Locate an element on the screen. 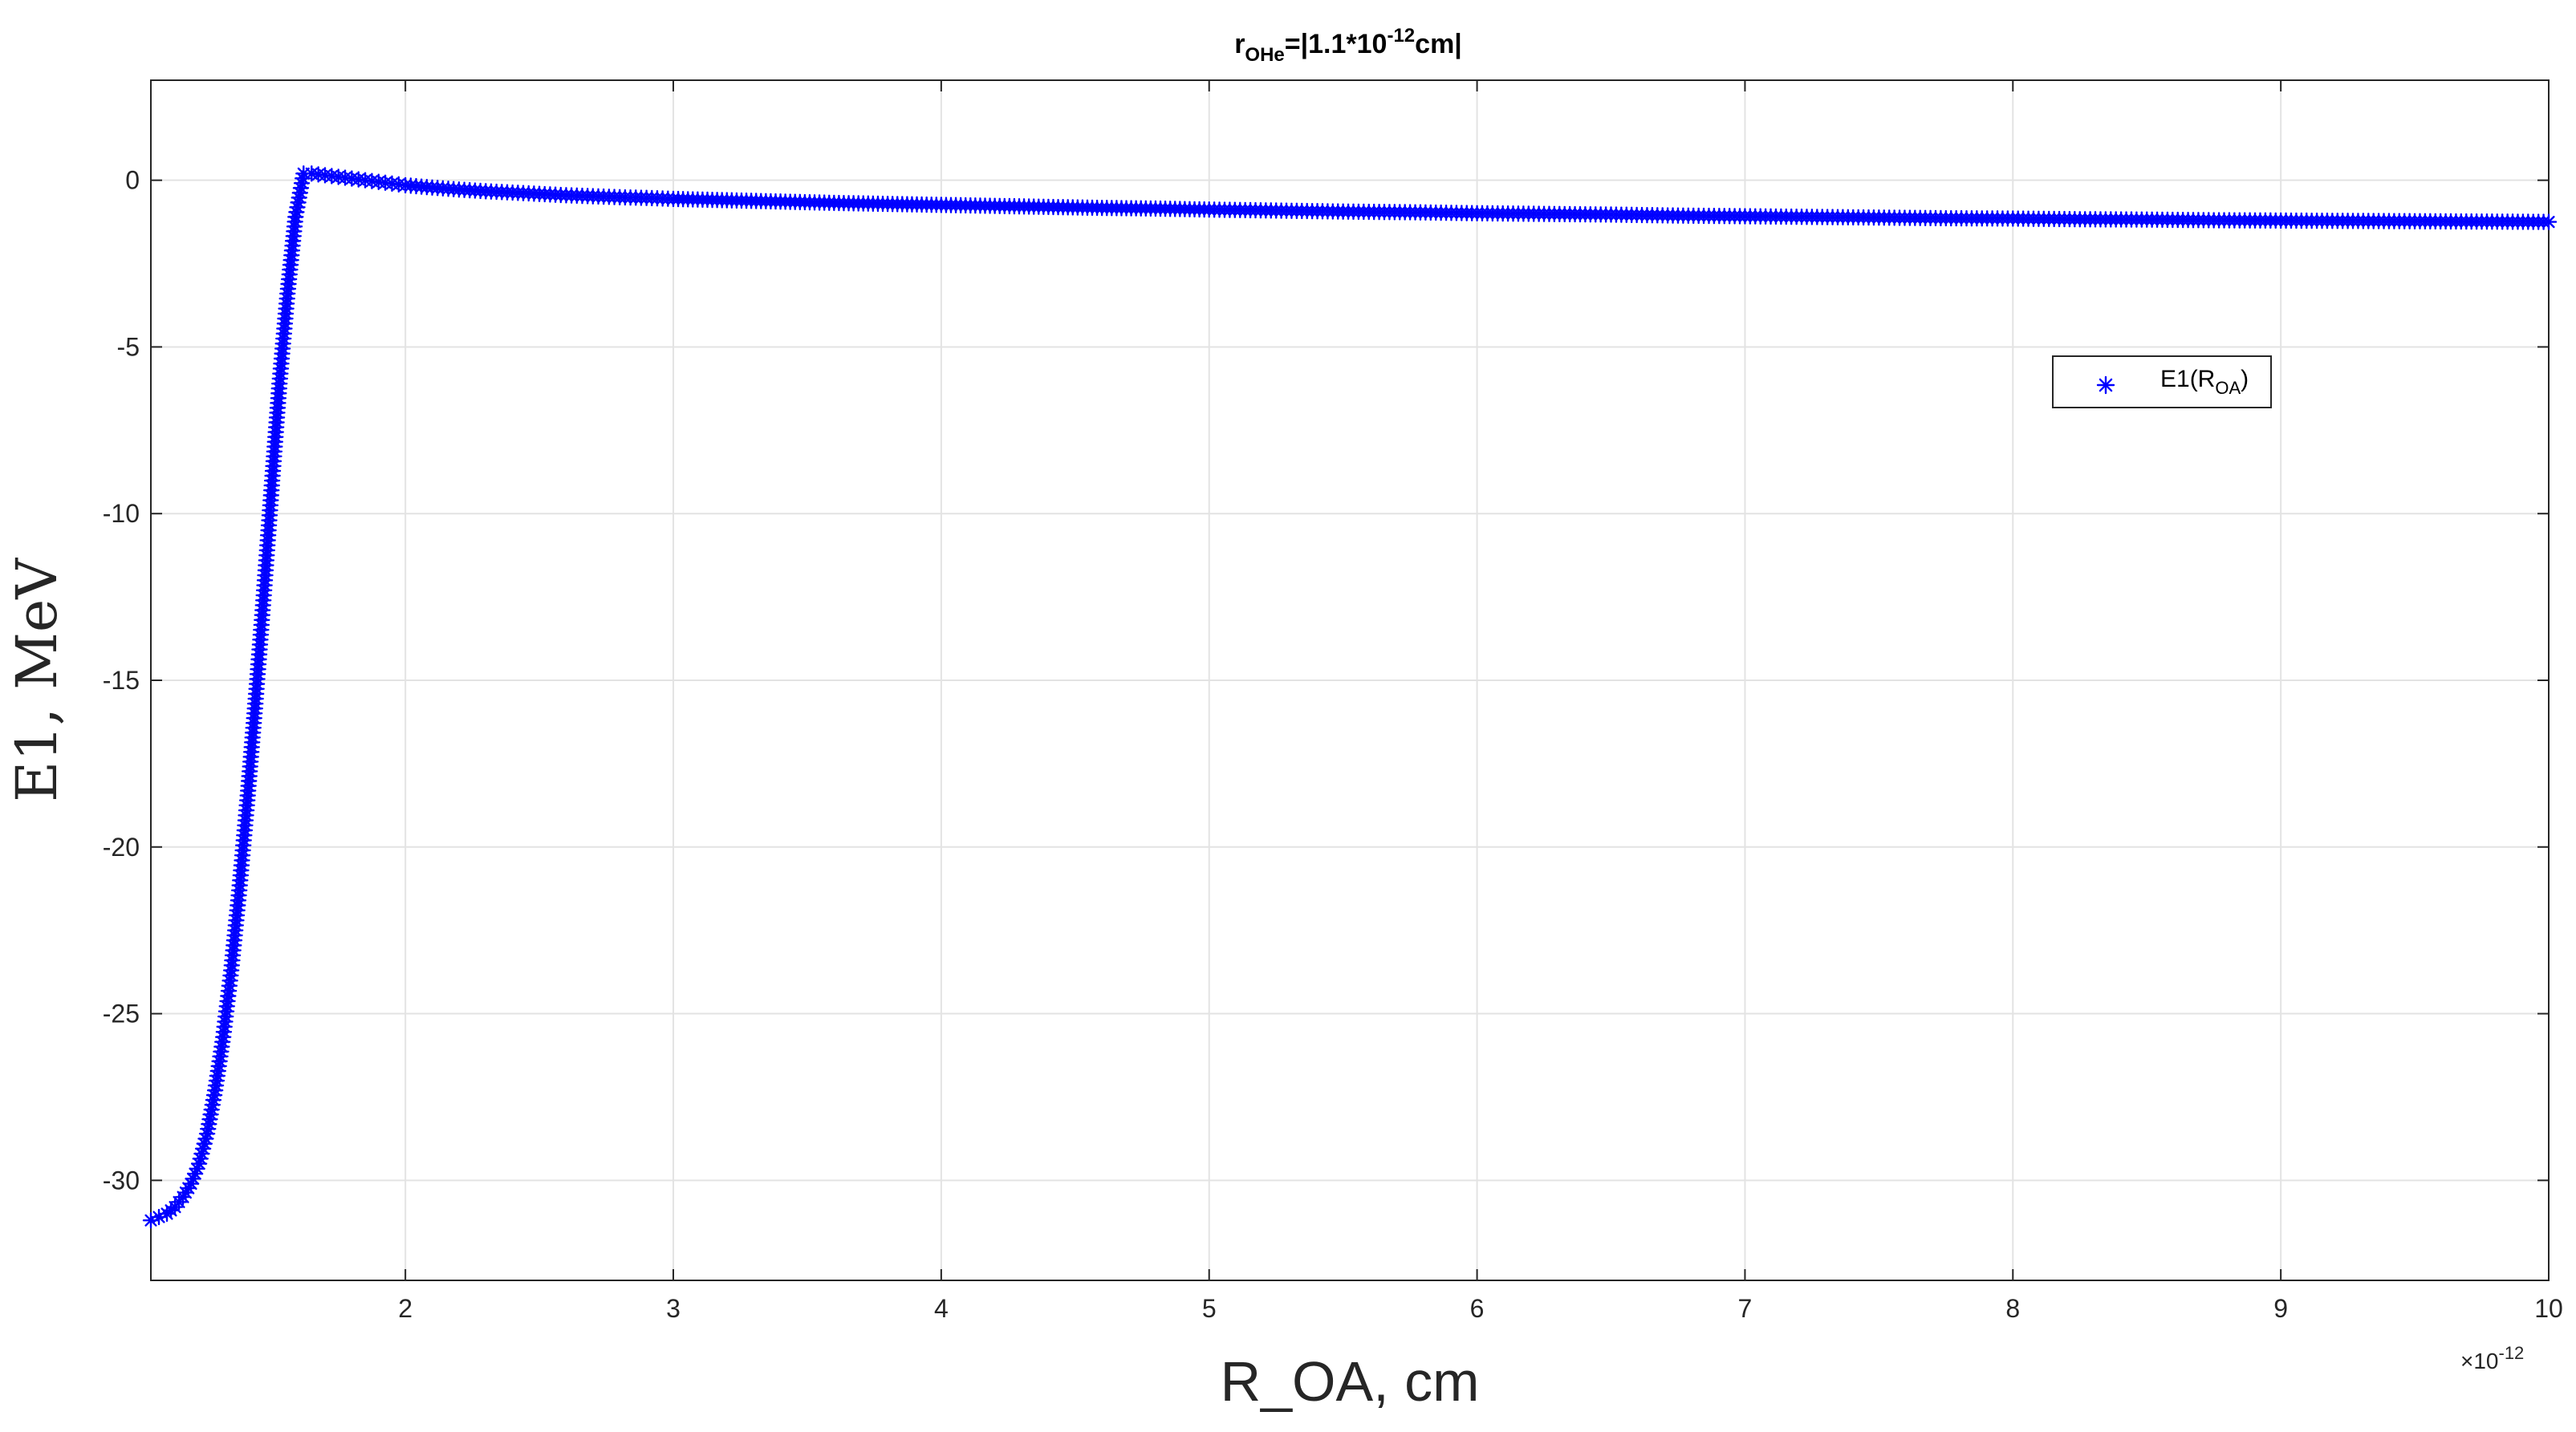 Image resolution: width=2576 pixels, height=1432 pixels. legend-label-close: ) is located at coordinates (2245, 379).